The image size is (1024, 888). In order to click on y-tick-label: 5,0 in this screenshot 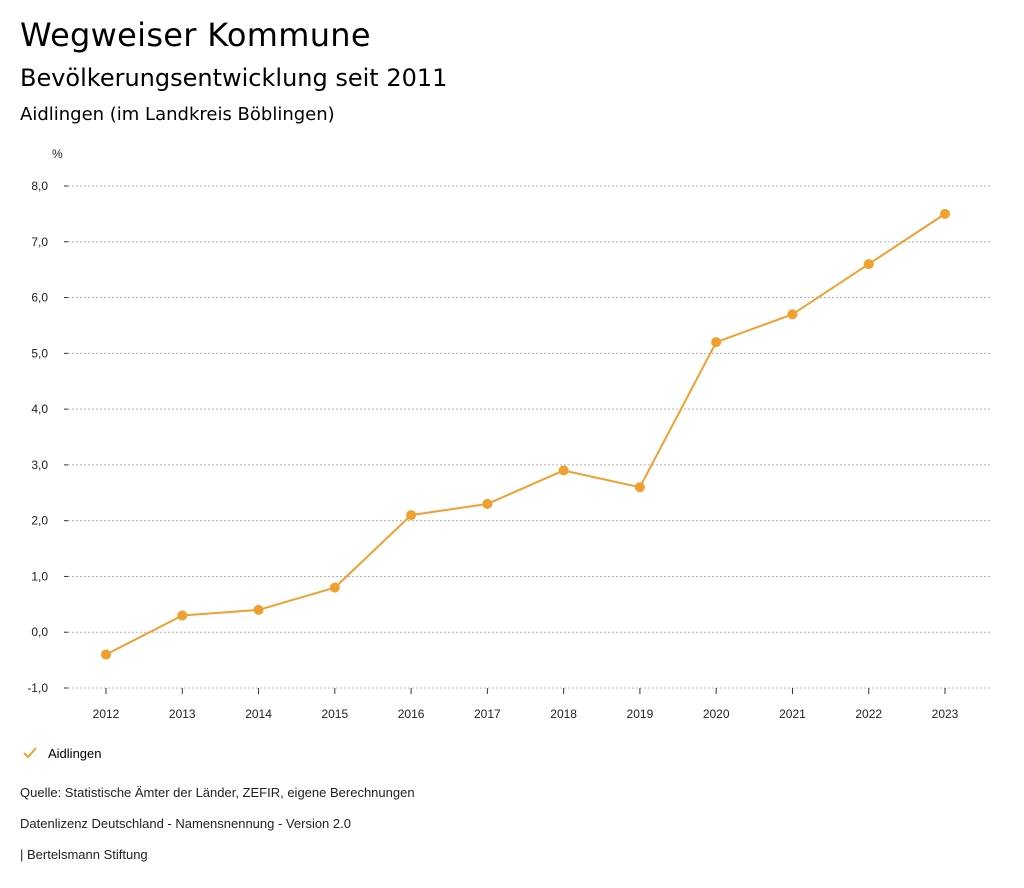, I will do `click(39, 353)`.